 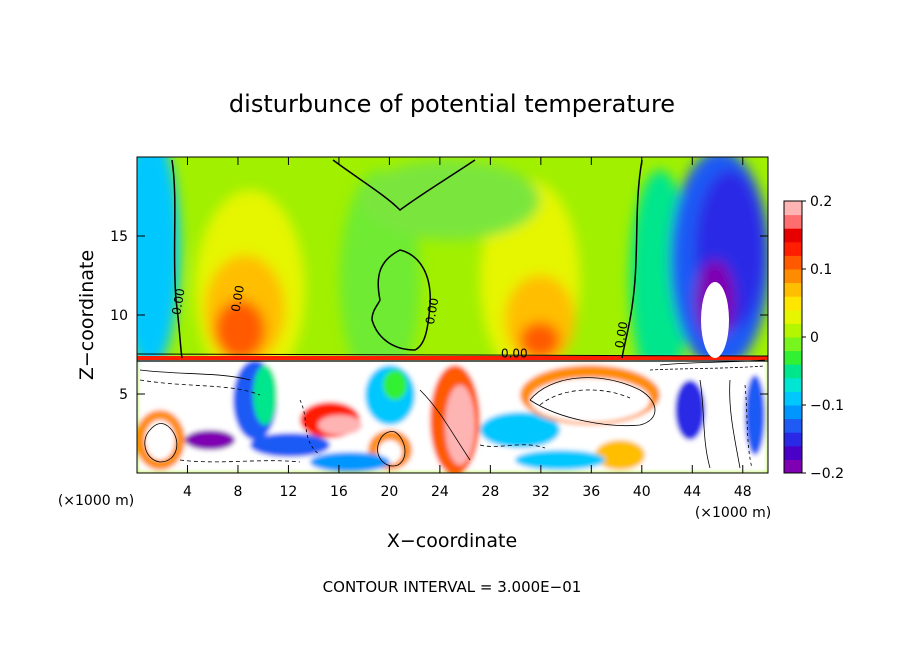 What do you see at coordinates (399, 322) in the screenshot?
I see `contour-labels: 0.00 0.00 0.00 0.00 0.00` at bounding box center [399, 322].